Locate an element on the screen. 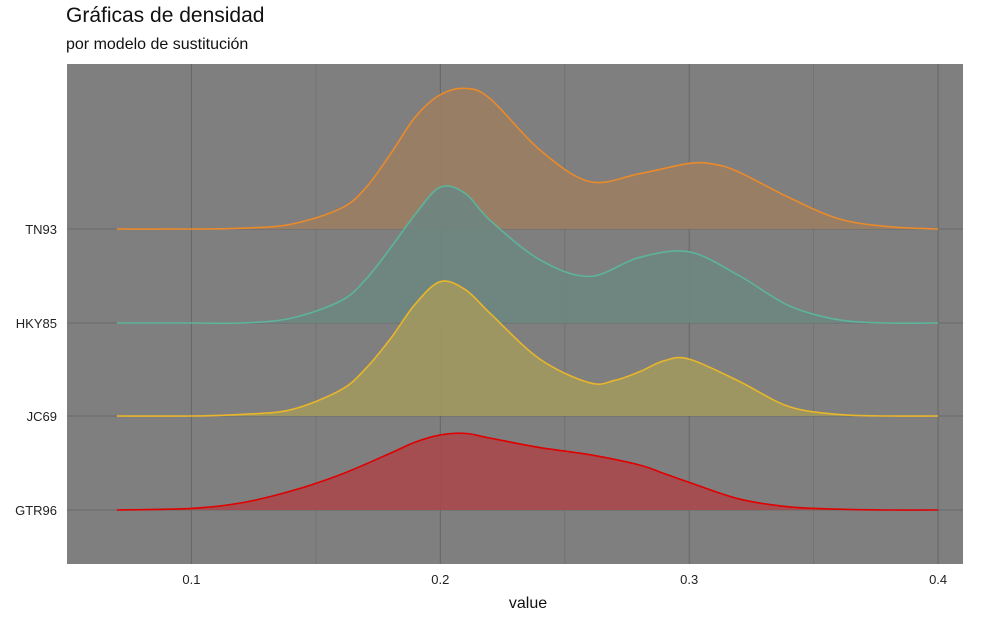  ridge-gtr96 is located at coordinates (527, 471).